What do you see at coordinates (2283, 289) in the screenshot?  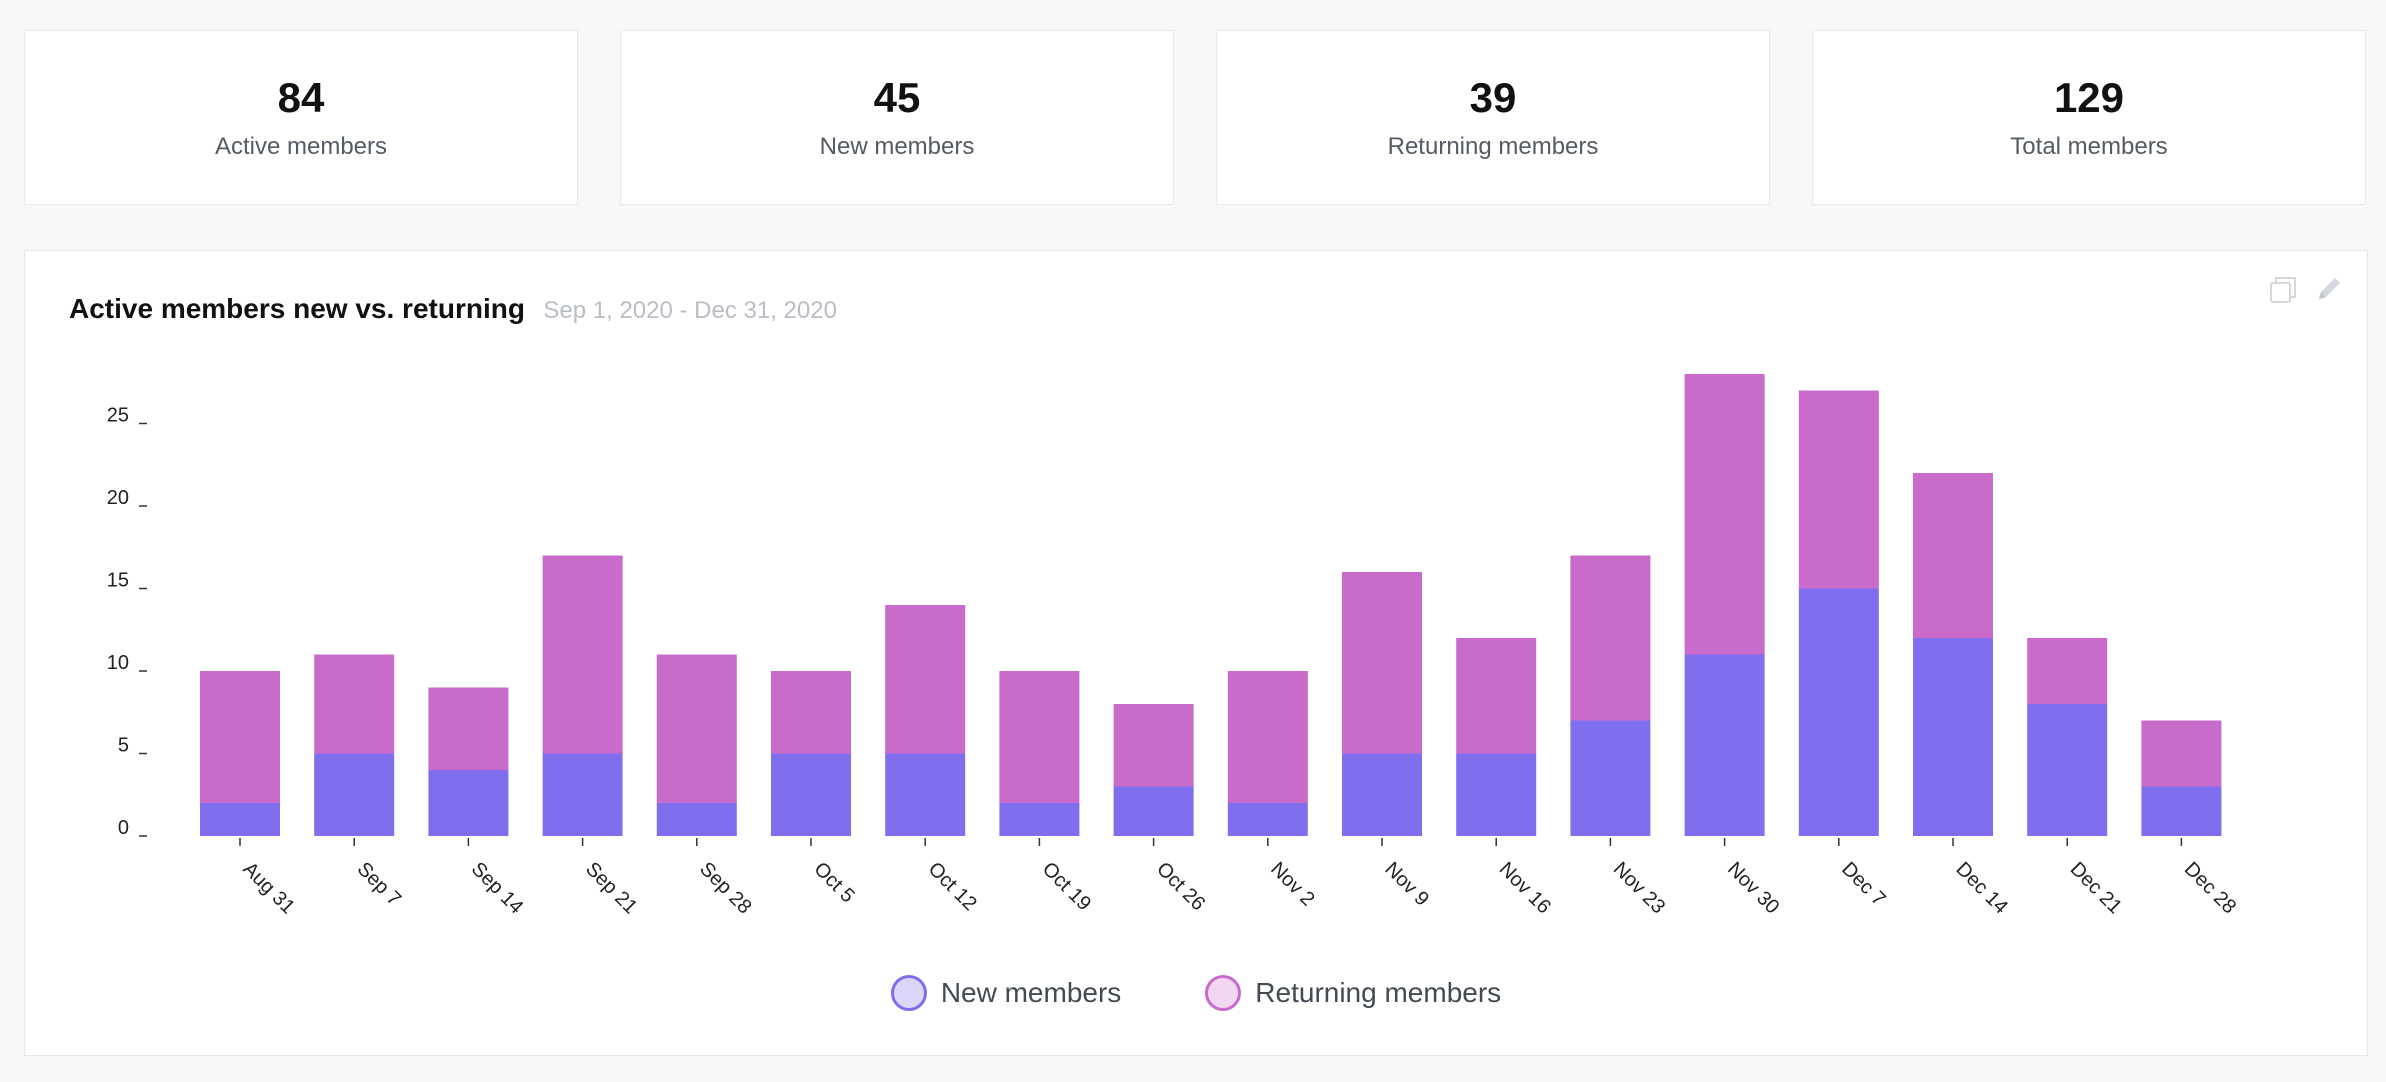 I see `duplicate-icon` at bounding box center [2283, 289].